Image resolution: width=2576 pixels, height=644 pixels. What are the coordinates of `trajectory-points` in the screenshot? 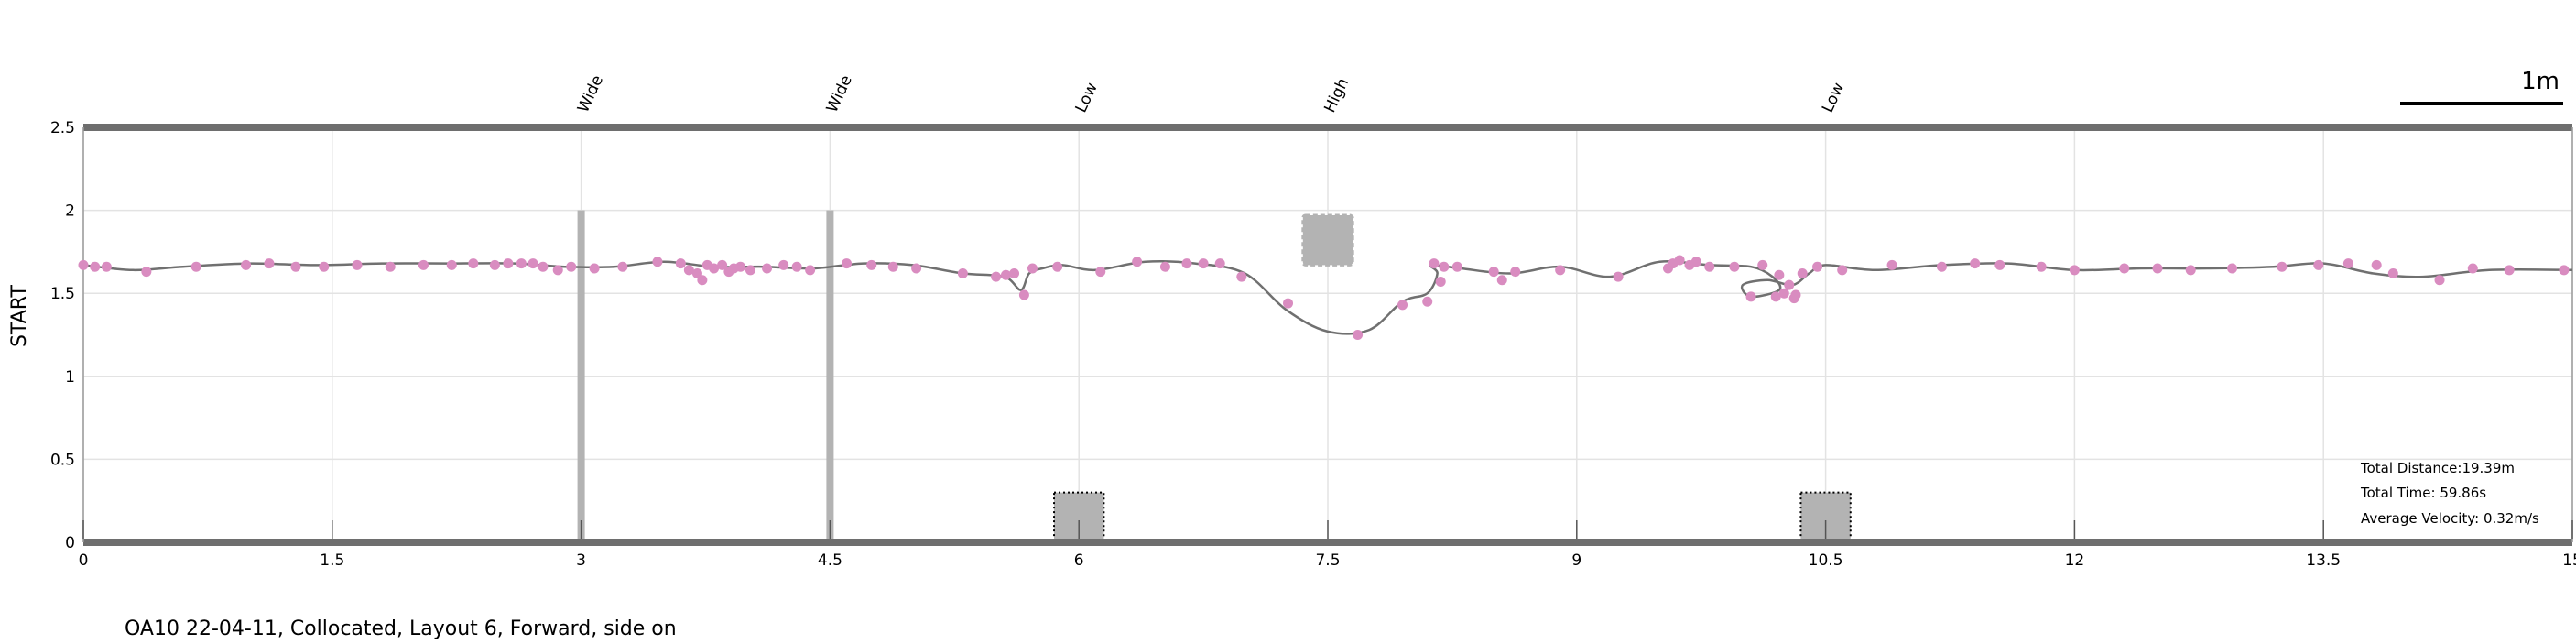 It's located at (1324, 298).